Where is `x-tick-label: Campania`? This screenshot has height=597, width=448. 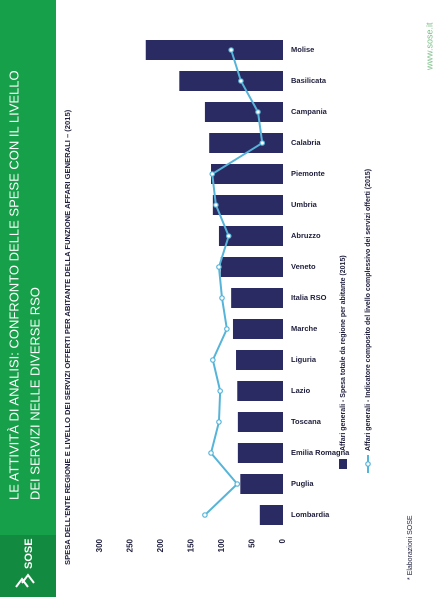 x-tick-label: Campania is located at coordinates (309, 111).